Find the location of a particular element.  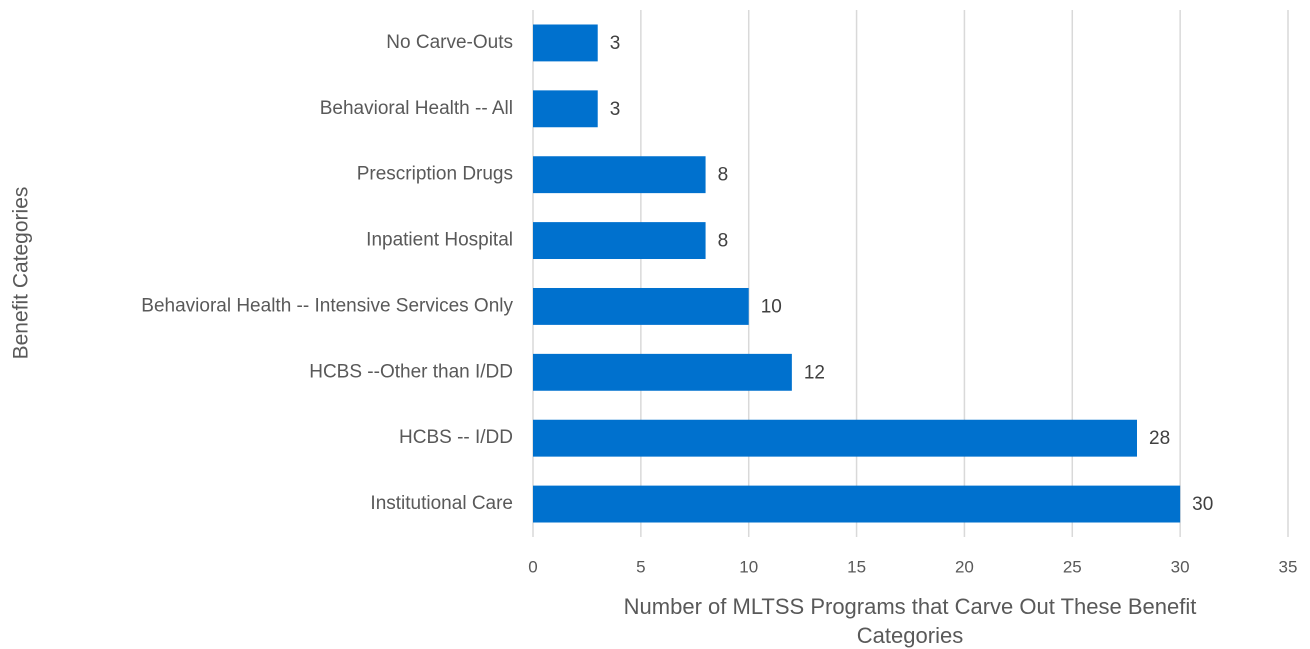

y-tick-label: Prescription Drugs is located at coordinates (435, 174).